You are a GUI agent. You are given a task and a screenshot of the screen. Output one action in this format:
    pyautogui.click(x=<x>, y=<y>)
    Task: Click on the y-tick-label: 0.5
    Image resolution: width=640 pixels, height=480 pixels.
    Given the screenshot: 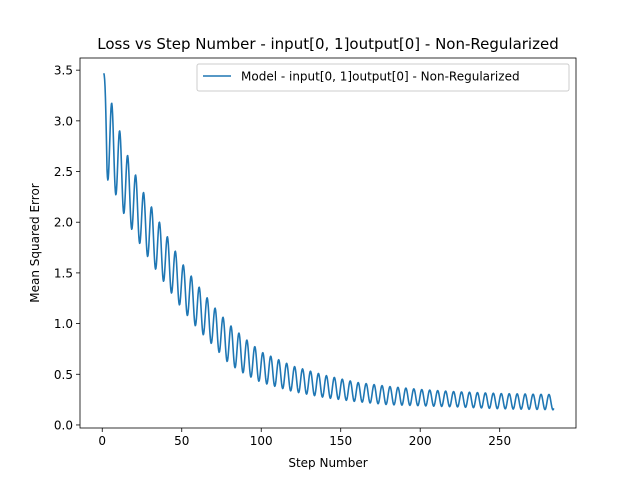 What is the action you would take?
    pyautogui.click(x=63, y=375)
    